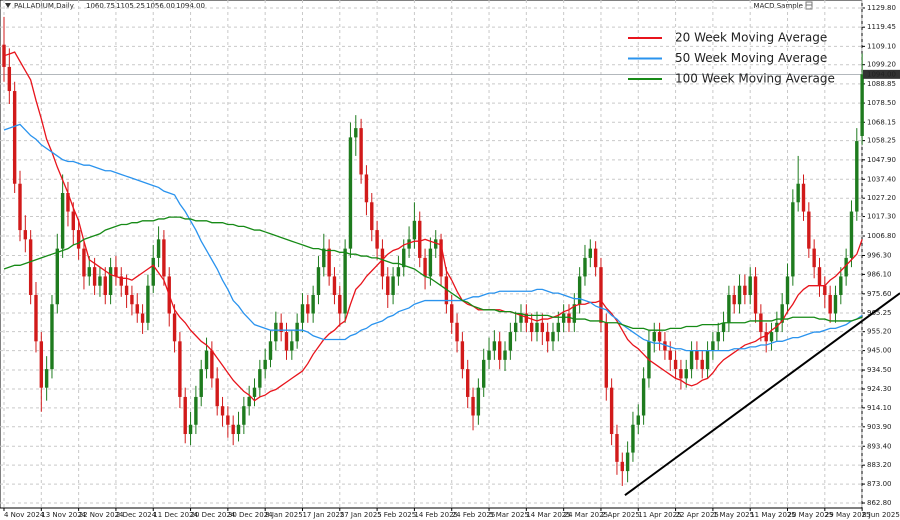 The height and width of the screenshot is (520, 900). What do you see at coordinates (751, 38) in the screenshot?
I see `legend-label: 20 Week Moving Average` at bounding box center [751, 38].